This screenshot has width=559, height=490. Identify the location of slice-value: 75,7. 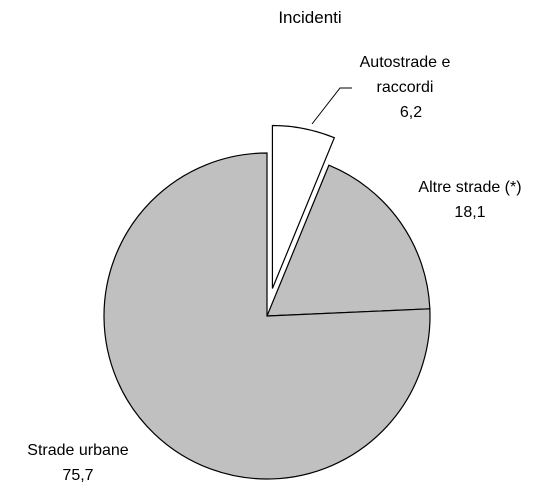
(78, 475).